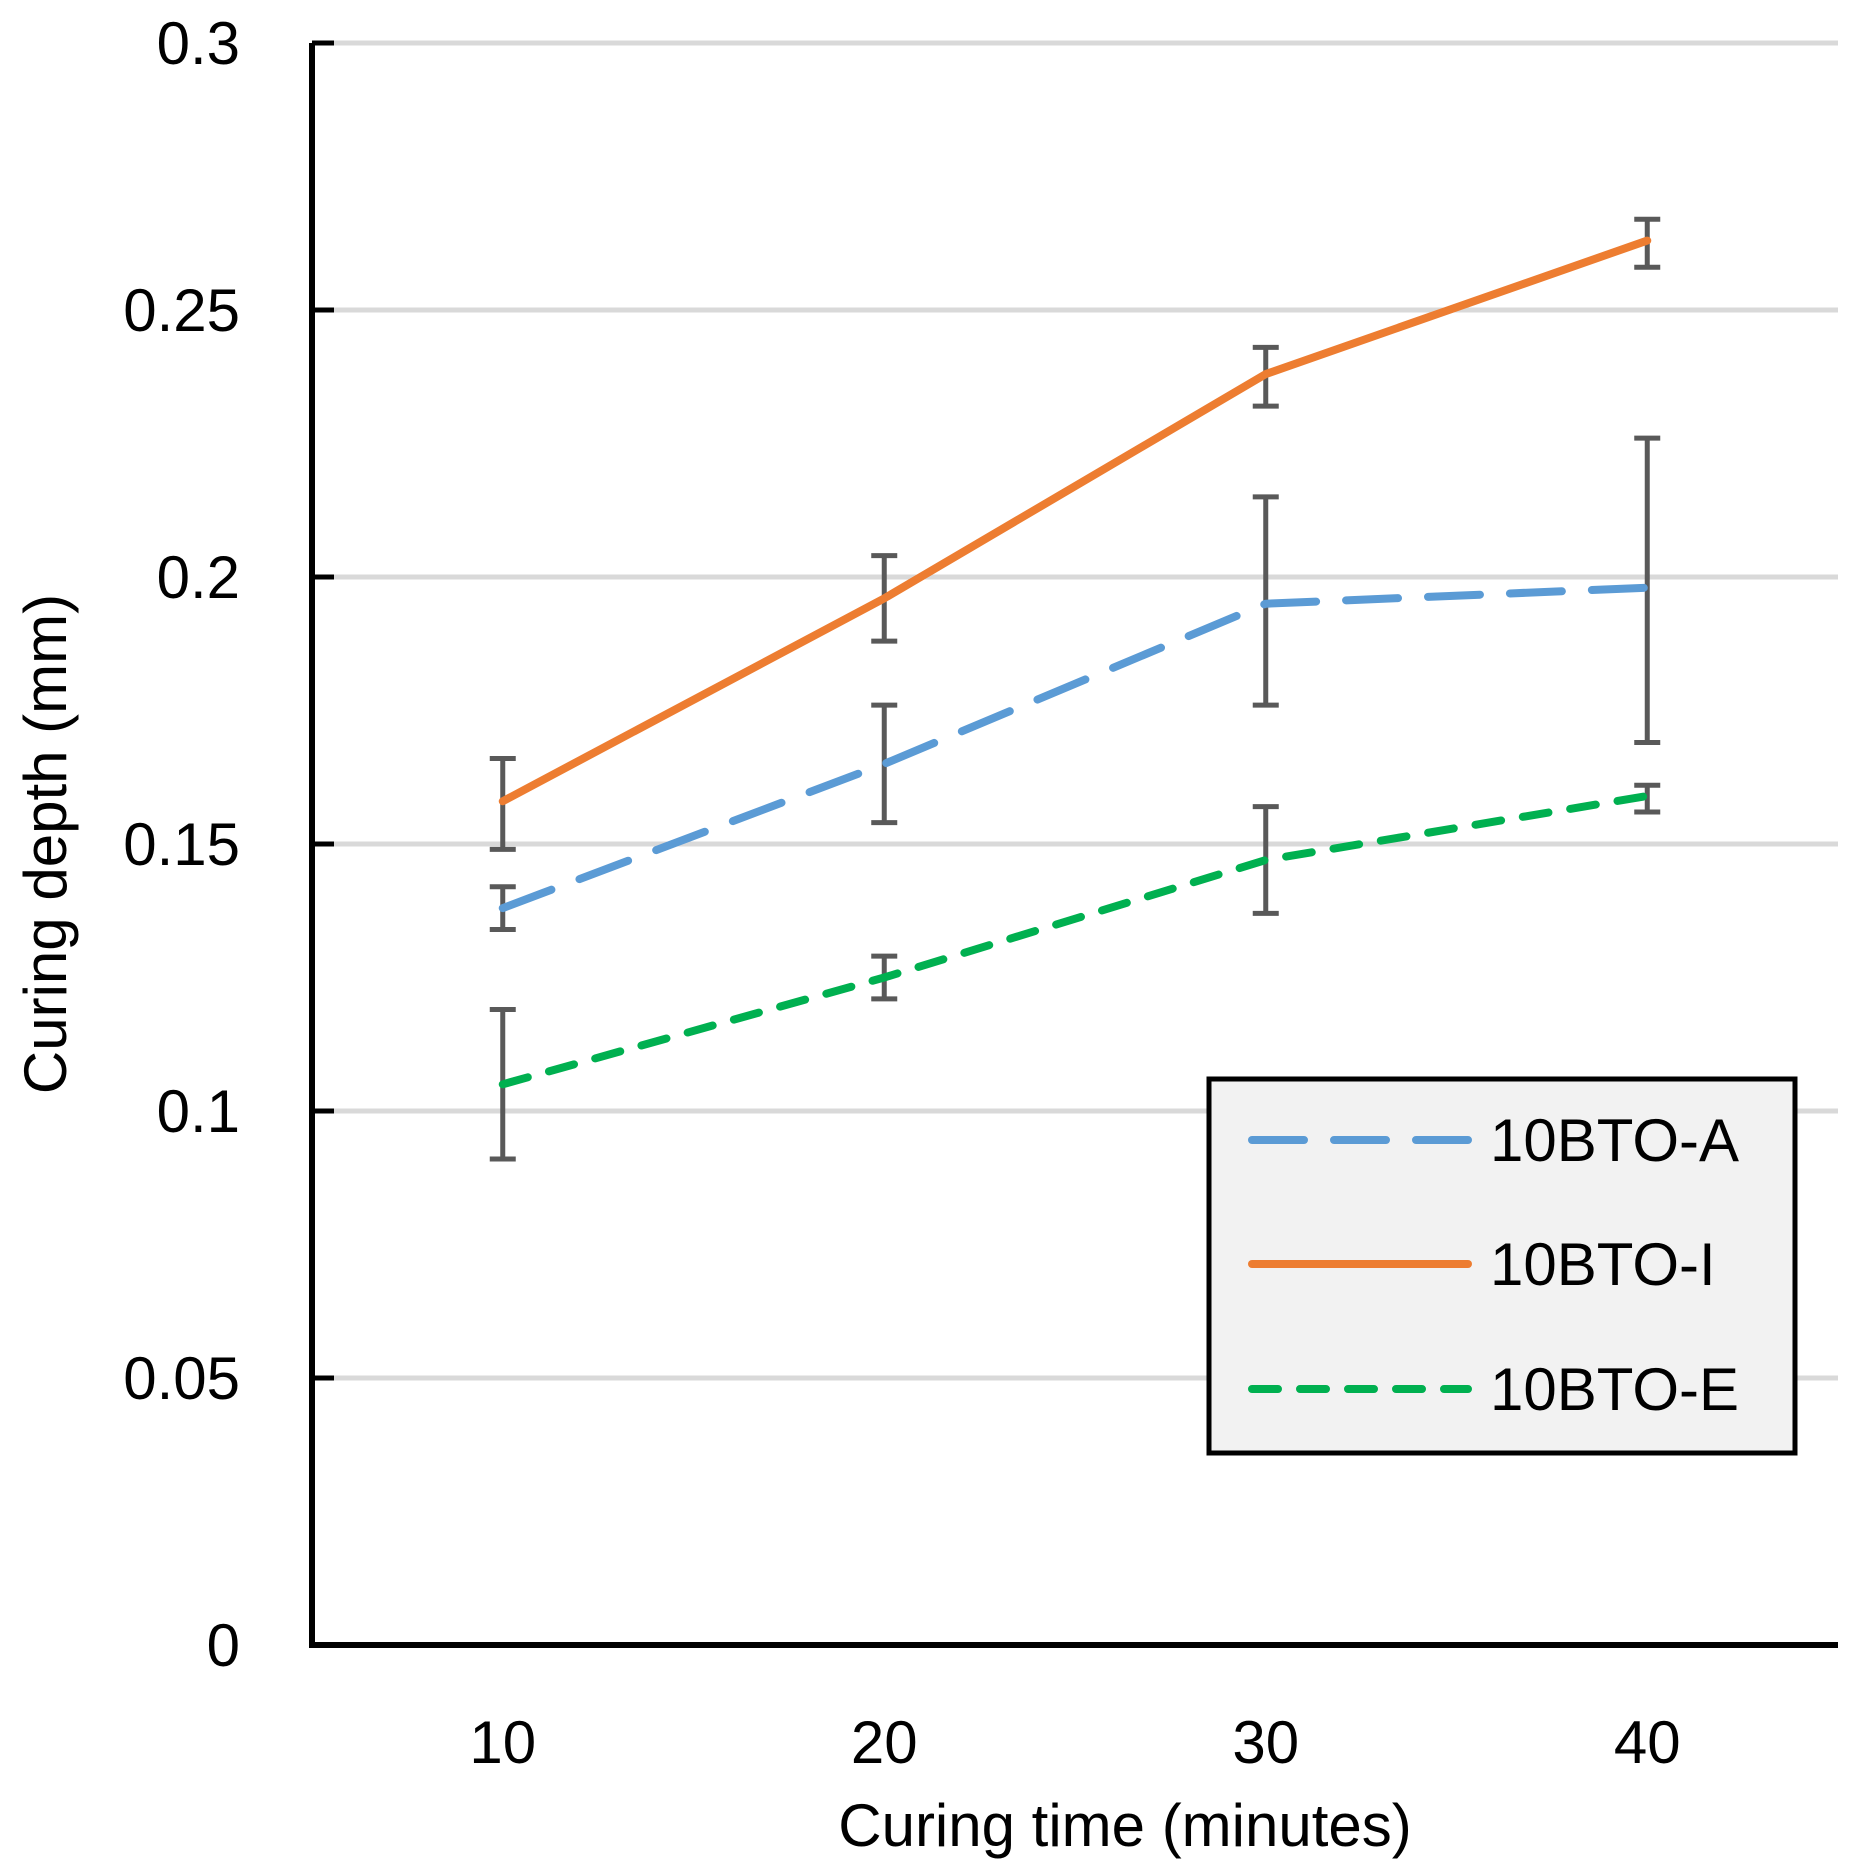  What do you see at coordinates (181, 310) in the screenshot?
I see `y-tick-label: 0.25` at bounding box center [181, 310].